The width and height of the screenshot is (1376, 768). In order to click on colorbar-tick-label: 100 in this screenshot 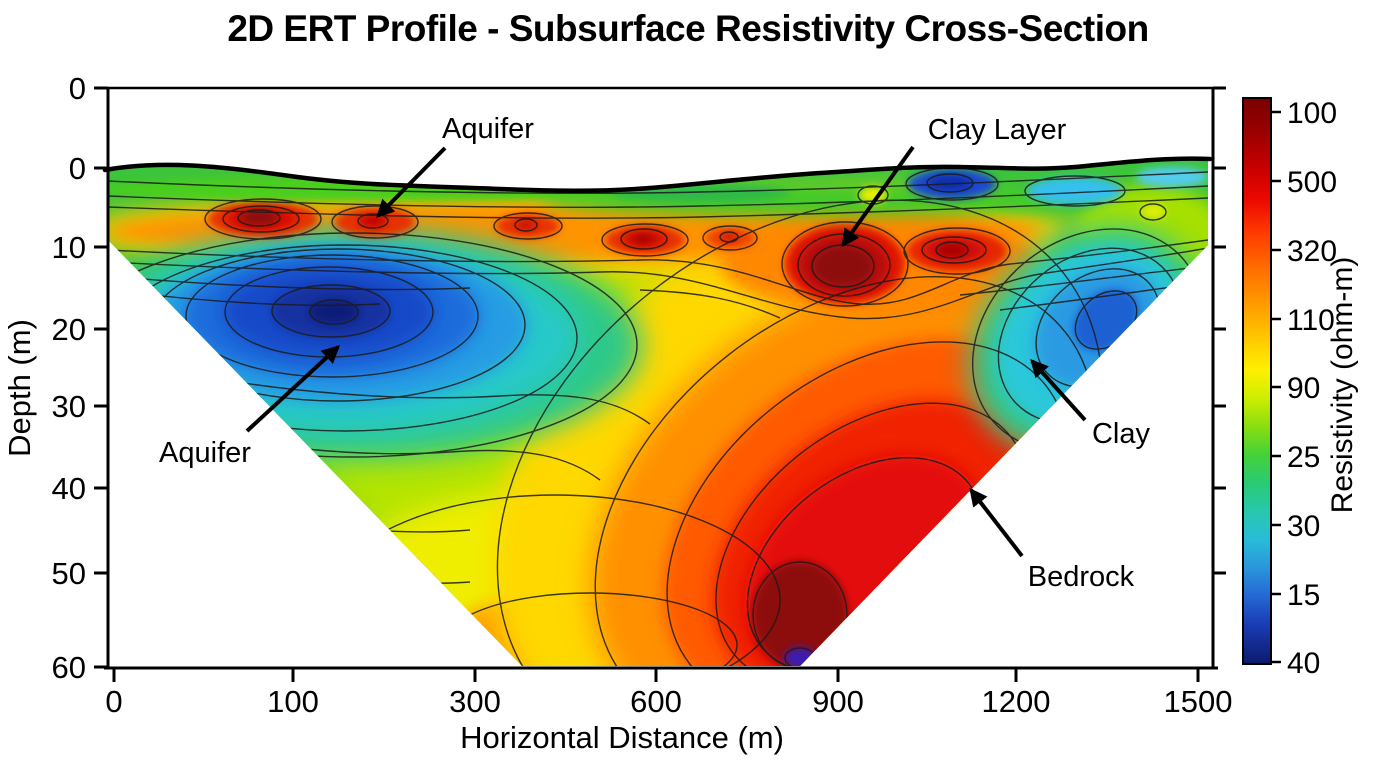, I will do `click(1312, 113)`.